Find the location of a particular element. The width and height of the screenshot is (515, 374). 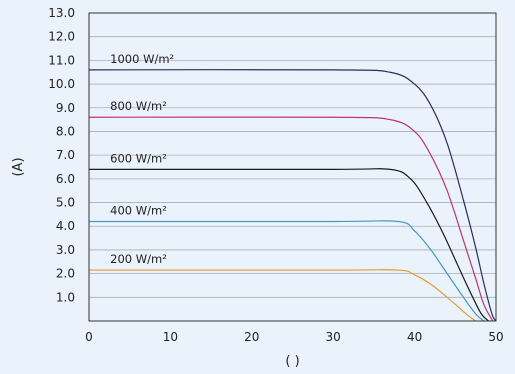

x-tick-label: 40 is located at coordinates (414, 337).